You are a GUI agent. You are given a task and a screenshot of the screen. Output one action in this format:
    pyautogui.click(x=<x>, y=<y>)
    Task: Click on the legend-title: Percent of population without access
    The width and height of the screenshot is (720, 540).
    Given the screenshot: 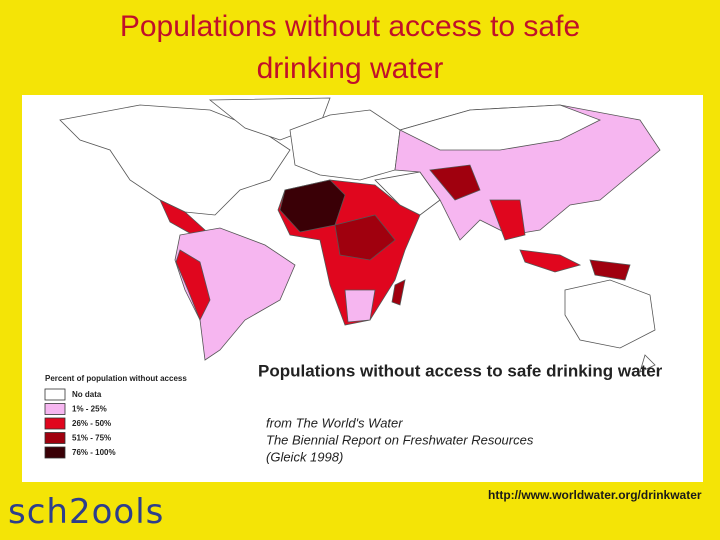 What is the action you would take?
    pyautogui.click(x=116, y=378)
    